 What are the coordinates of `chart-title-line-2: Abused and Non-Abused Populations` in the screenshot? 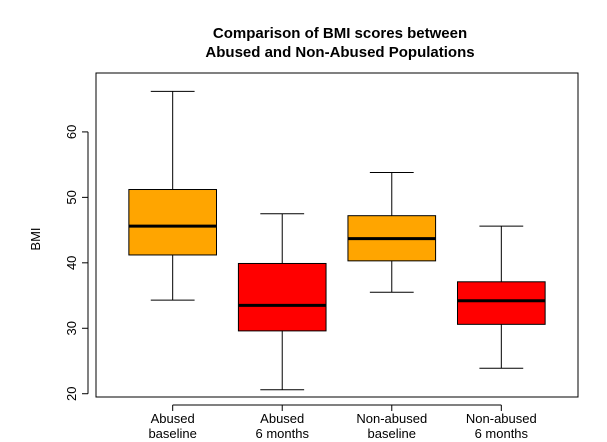 It's located at (339, 52).